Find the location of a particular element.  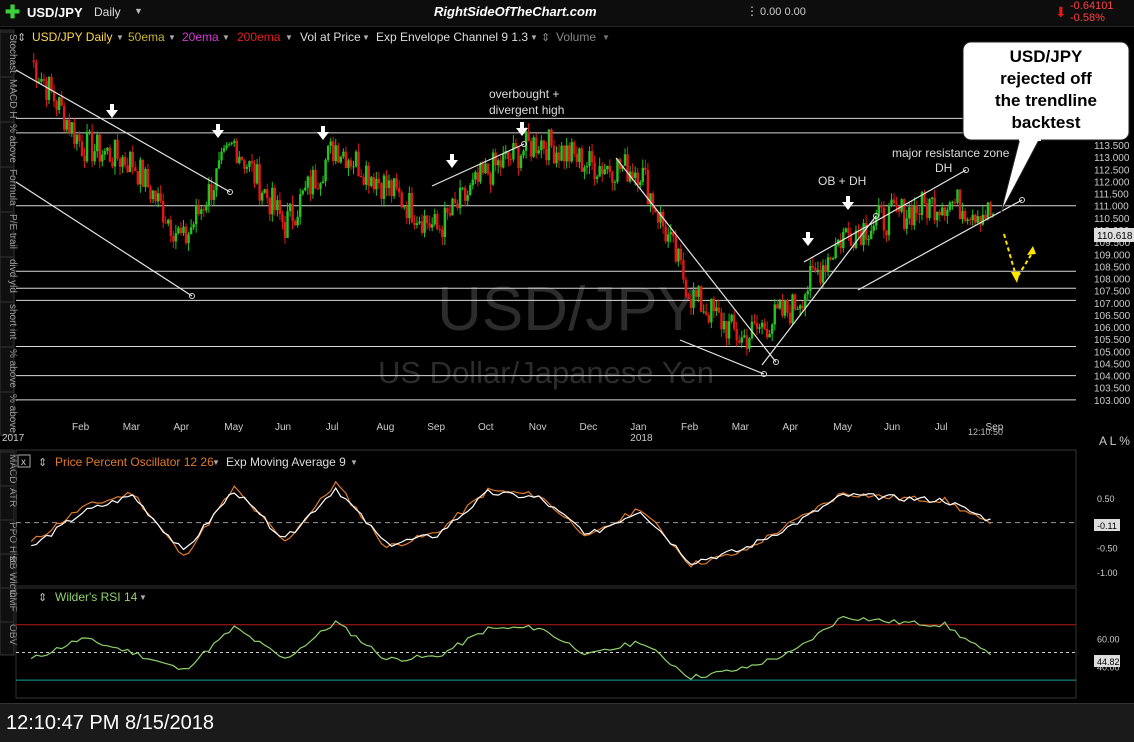

side-tab: divd yld is located at coordinates (12, 276).